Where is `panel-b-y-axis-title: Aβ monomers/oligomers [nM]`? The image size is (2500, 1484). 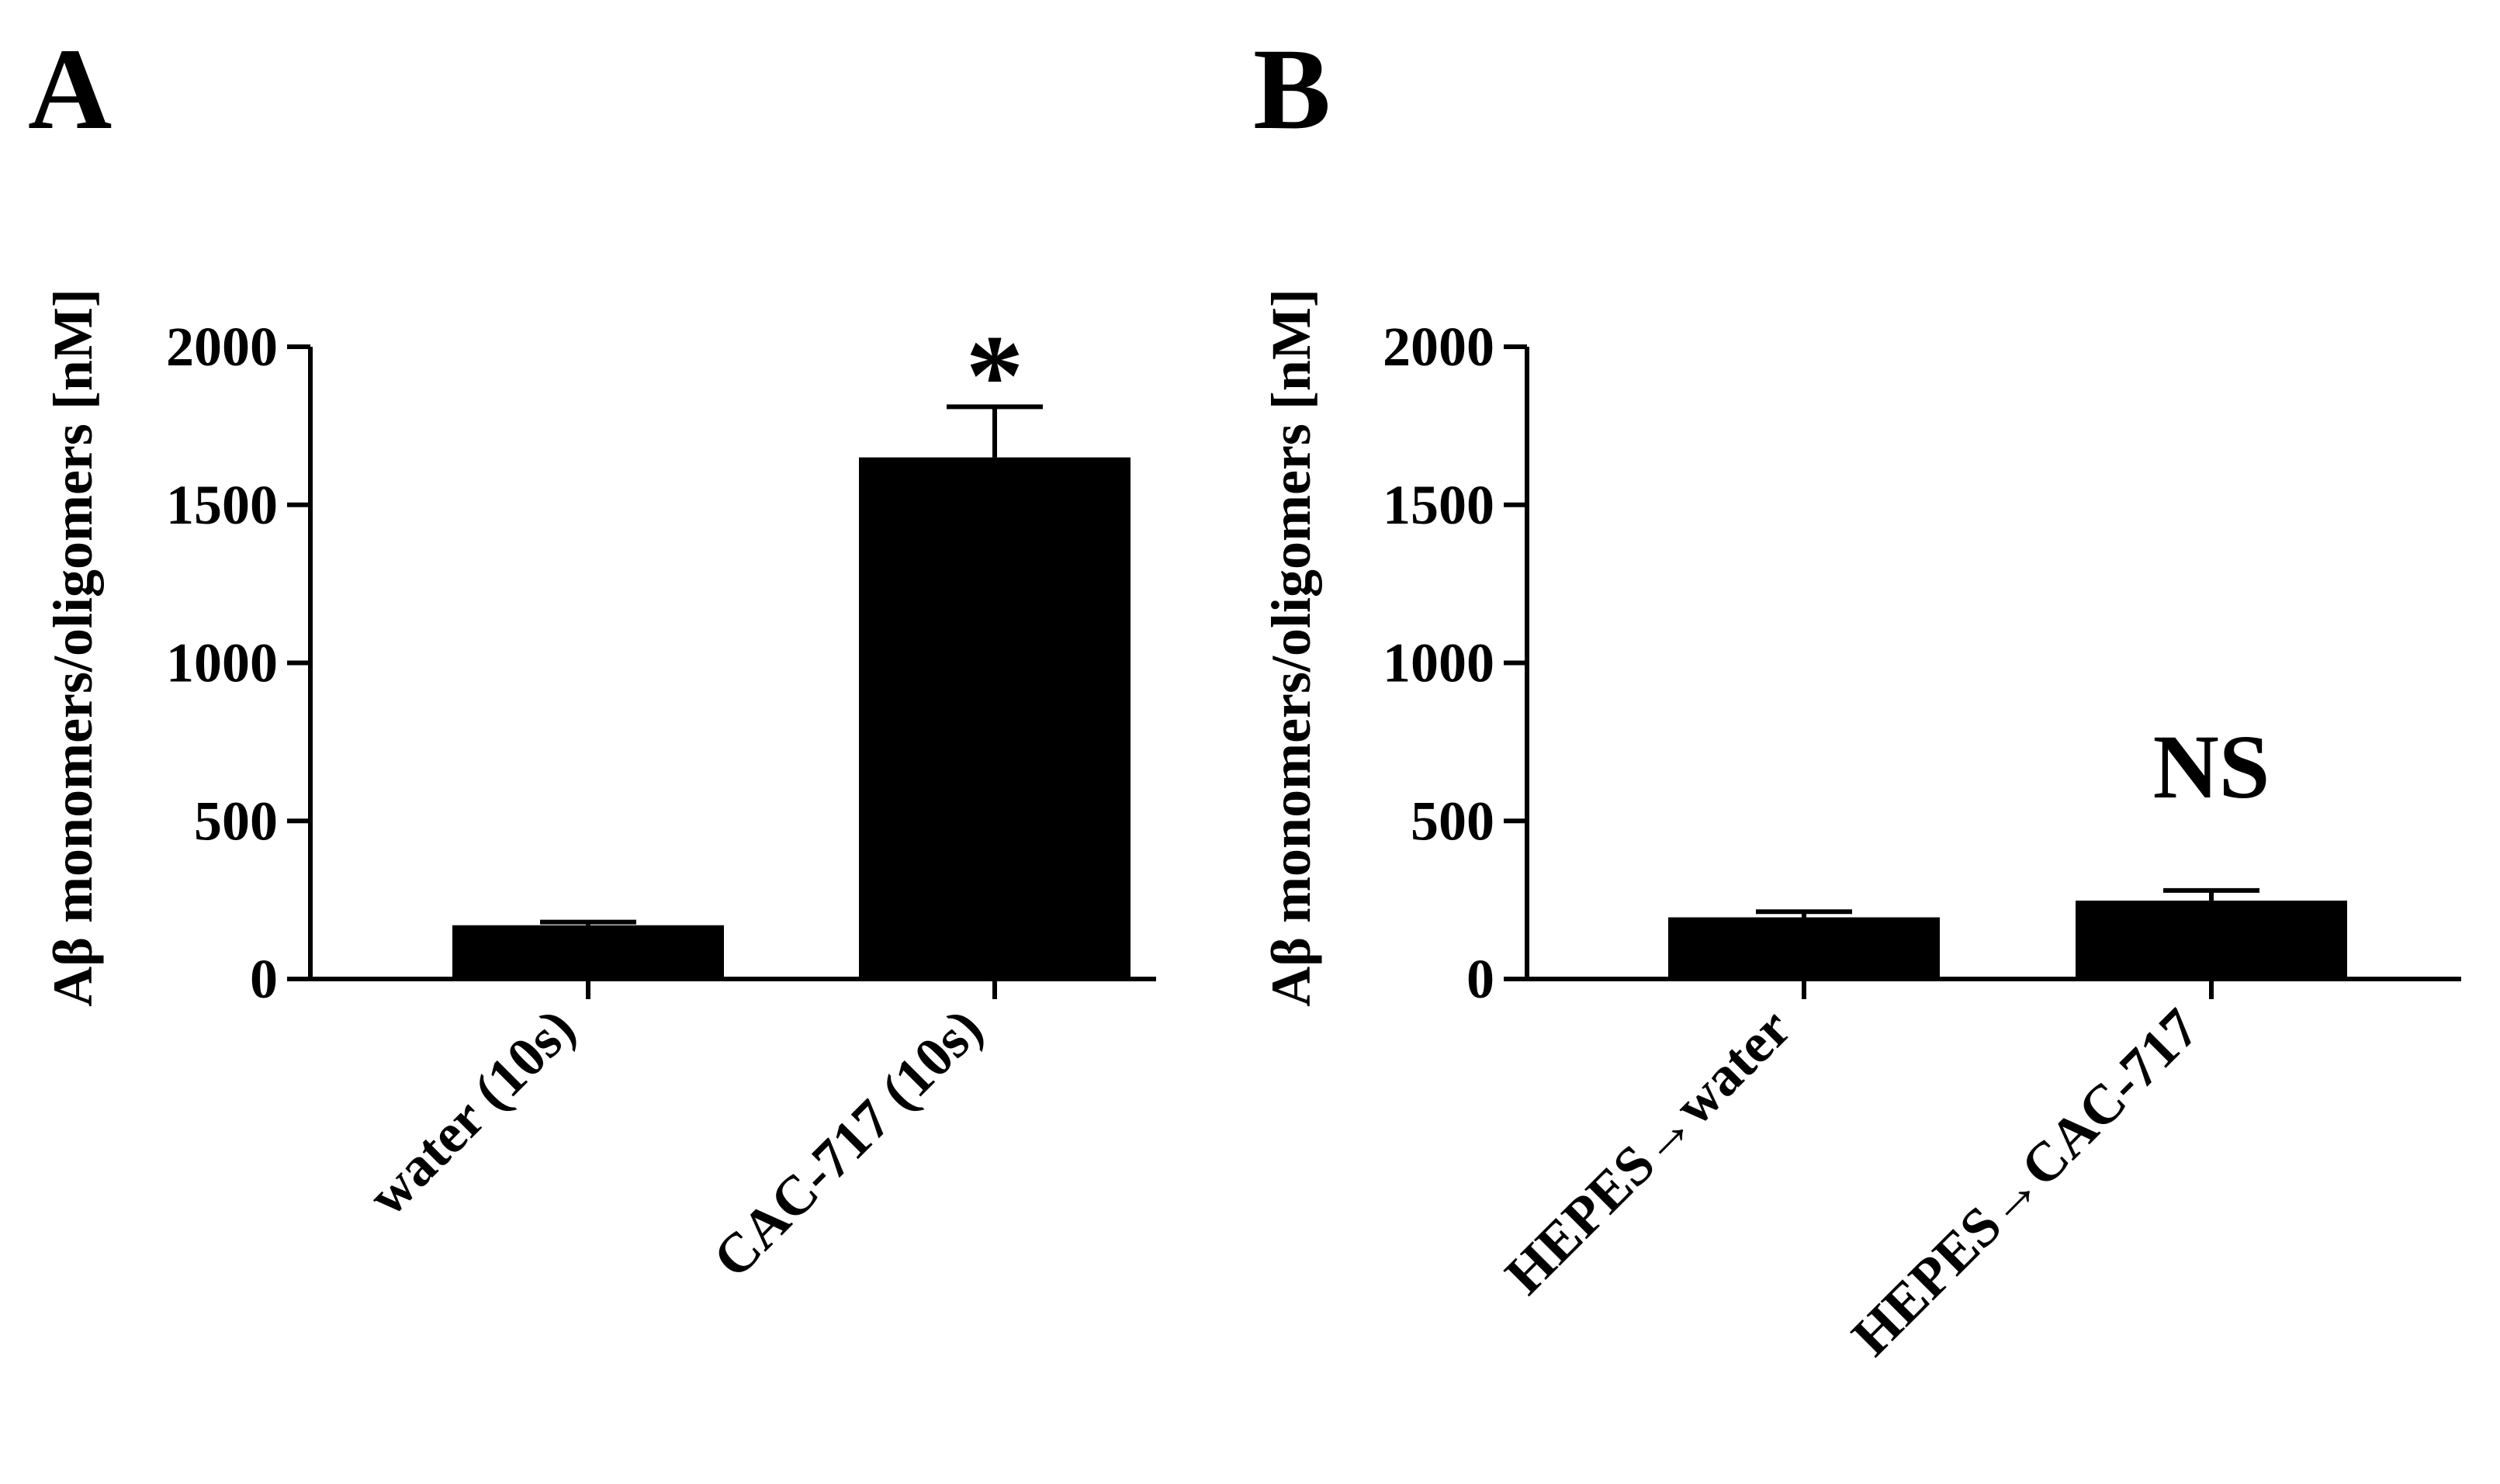 panel-b-y-axis-title: Aβ monomers/oligomers [nM] is located at coordinates (1291, 648).